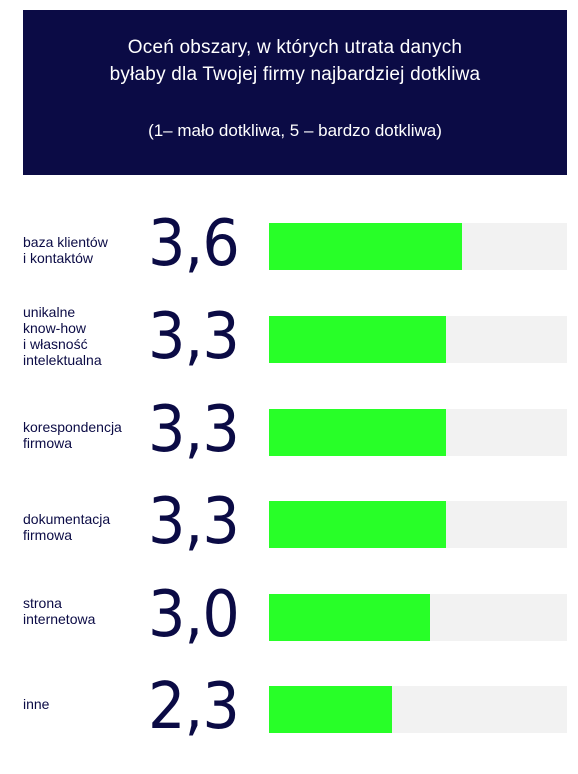 The image size is (578, 774). Describe the element at coordinates (65, 250) in the screenshot. I see `category-label: baza klientów i kontaktów` at that location.